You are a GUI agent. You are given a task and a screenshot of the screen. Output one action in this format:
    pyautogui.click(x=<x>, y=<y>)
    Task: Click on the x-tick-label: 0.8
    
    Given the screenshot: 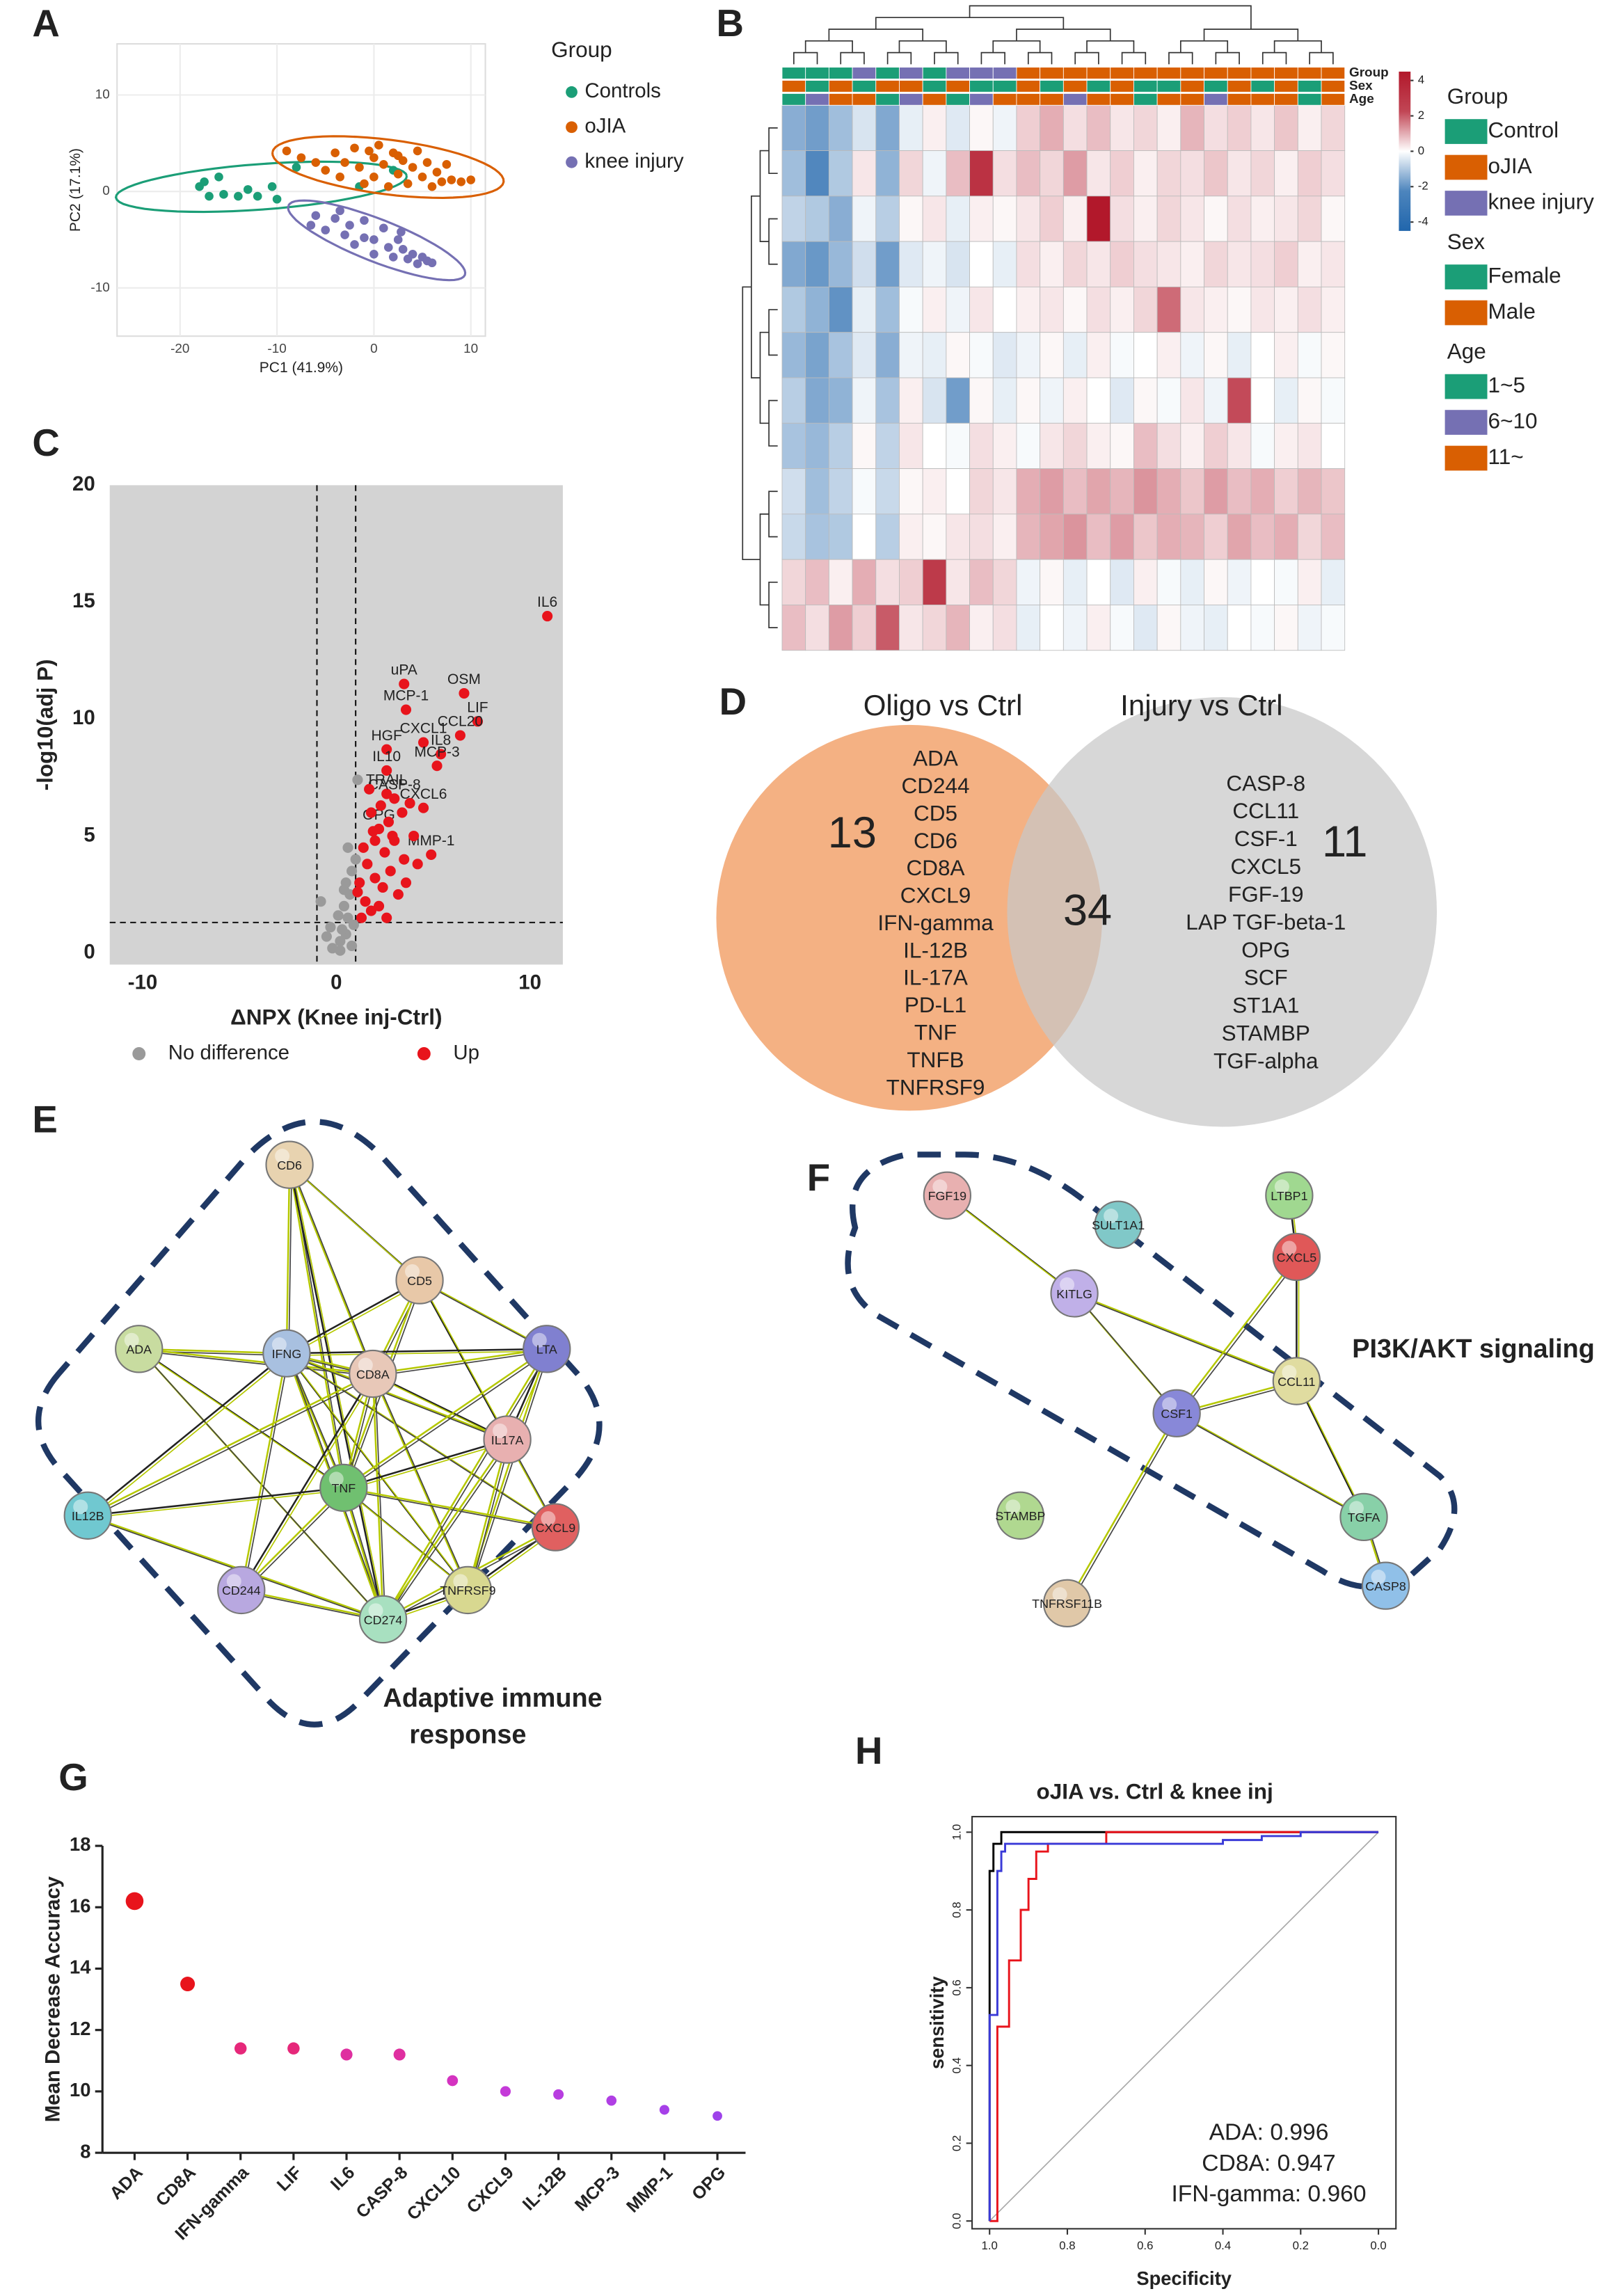 What is the action you would take?
    pyautogui.click(x=1067, y=2246)
    